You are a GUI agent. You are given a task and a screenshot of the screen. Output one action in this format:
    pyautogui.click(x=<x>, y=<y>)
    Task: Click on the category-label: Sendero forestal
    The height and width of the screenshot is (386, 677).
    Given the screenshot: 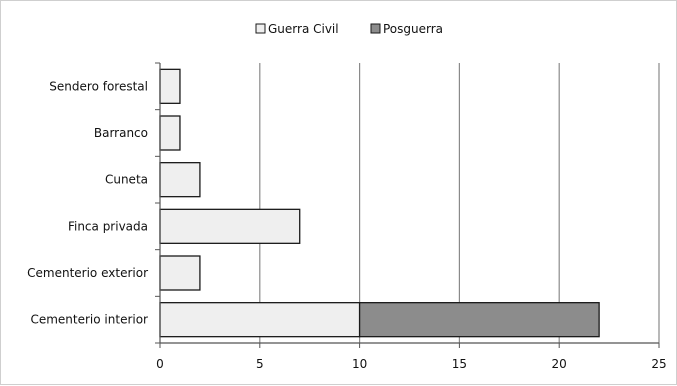 What is the action you would take?
    pyautogui.click(x=98, y=86)
    